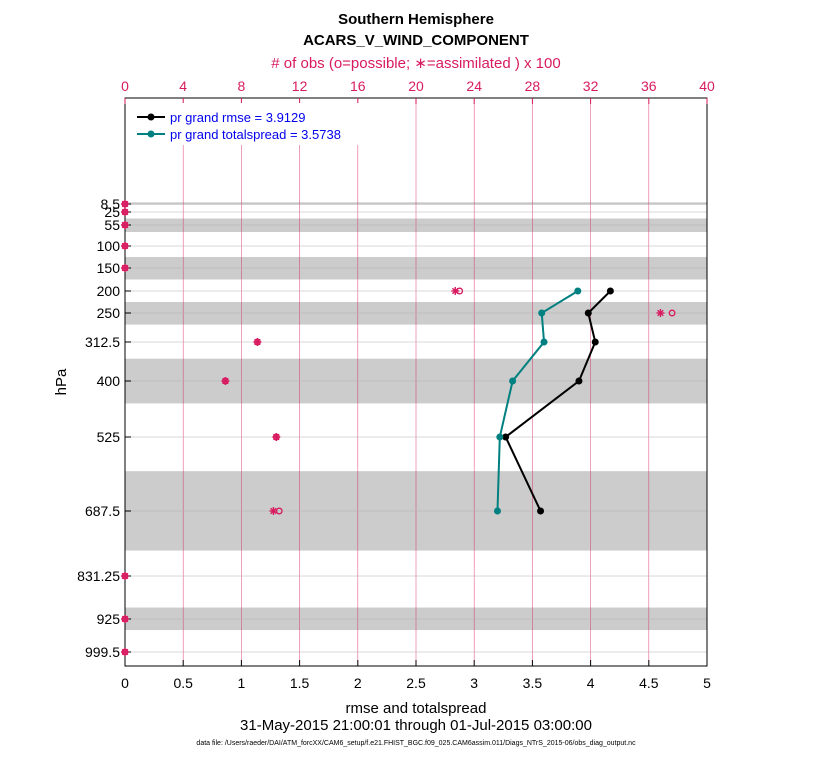  I want to click on y-tick-label-11: 831.25, so click(98, 576).